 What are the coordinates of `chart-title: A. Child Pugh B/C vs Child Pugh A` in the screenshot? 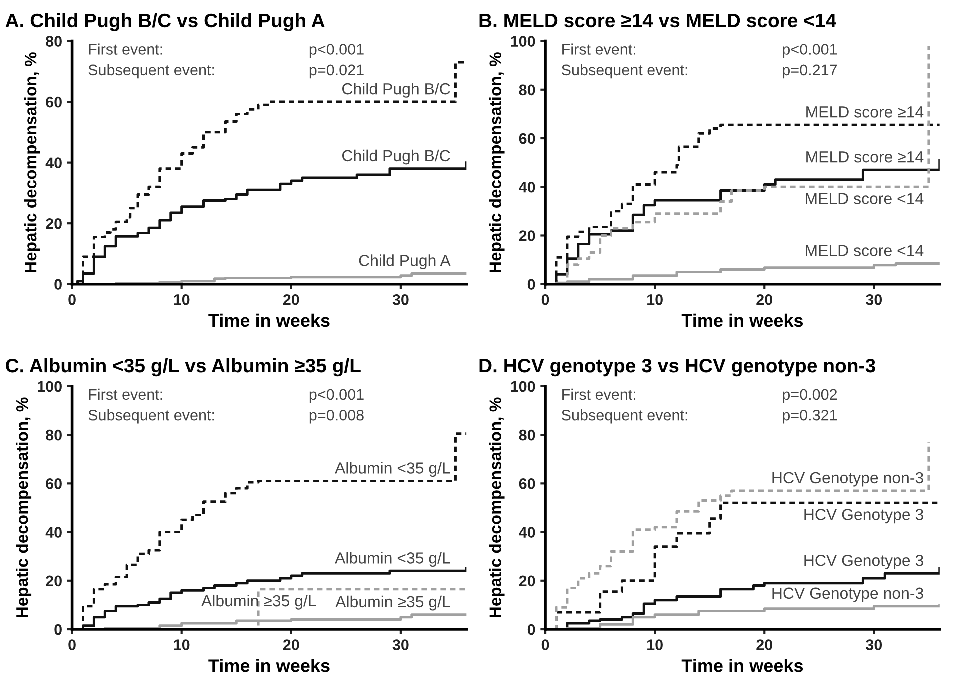 It's located at (165, 22).